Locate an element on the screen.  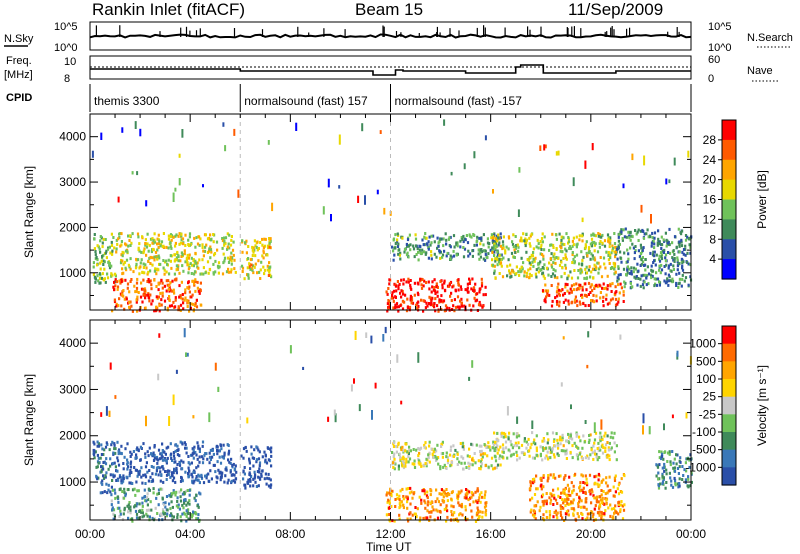
cpid-segment-label: normalsound (fast) -157 is located at coordinates (459, 101).